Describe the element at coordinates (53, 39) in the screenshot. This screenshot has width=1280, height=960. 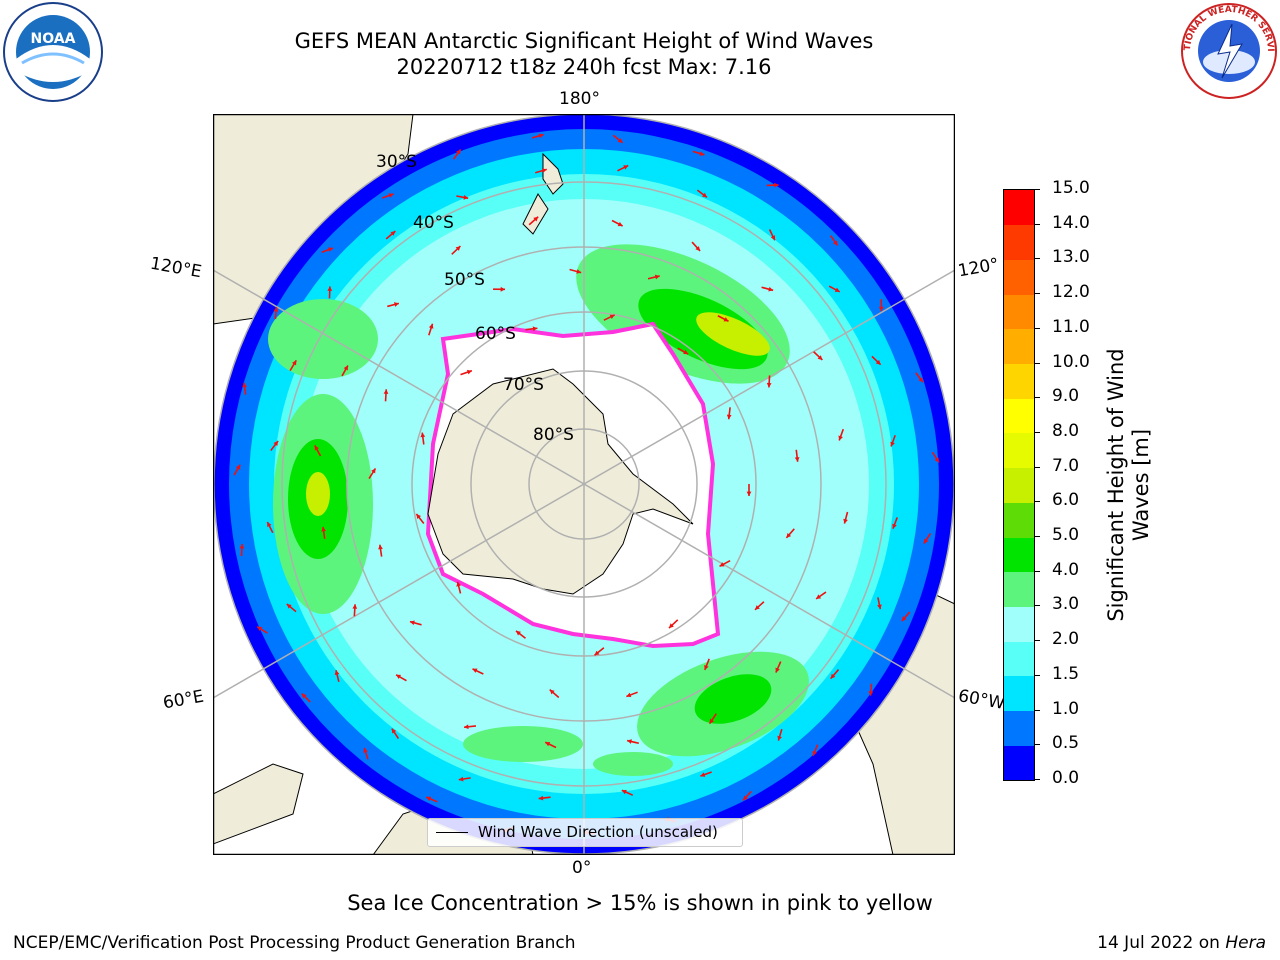
I see `svg-text: NOAA` at that location.